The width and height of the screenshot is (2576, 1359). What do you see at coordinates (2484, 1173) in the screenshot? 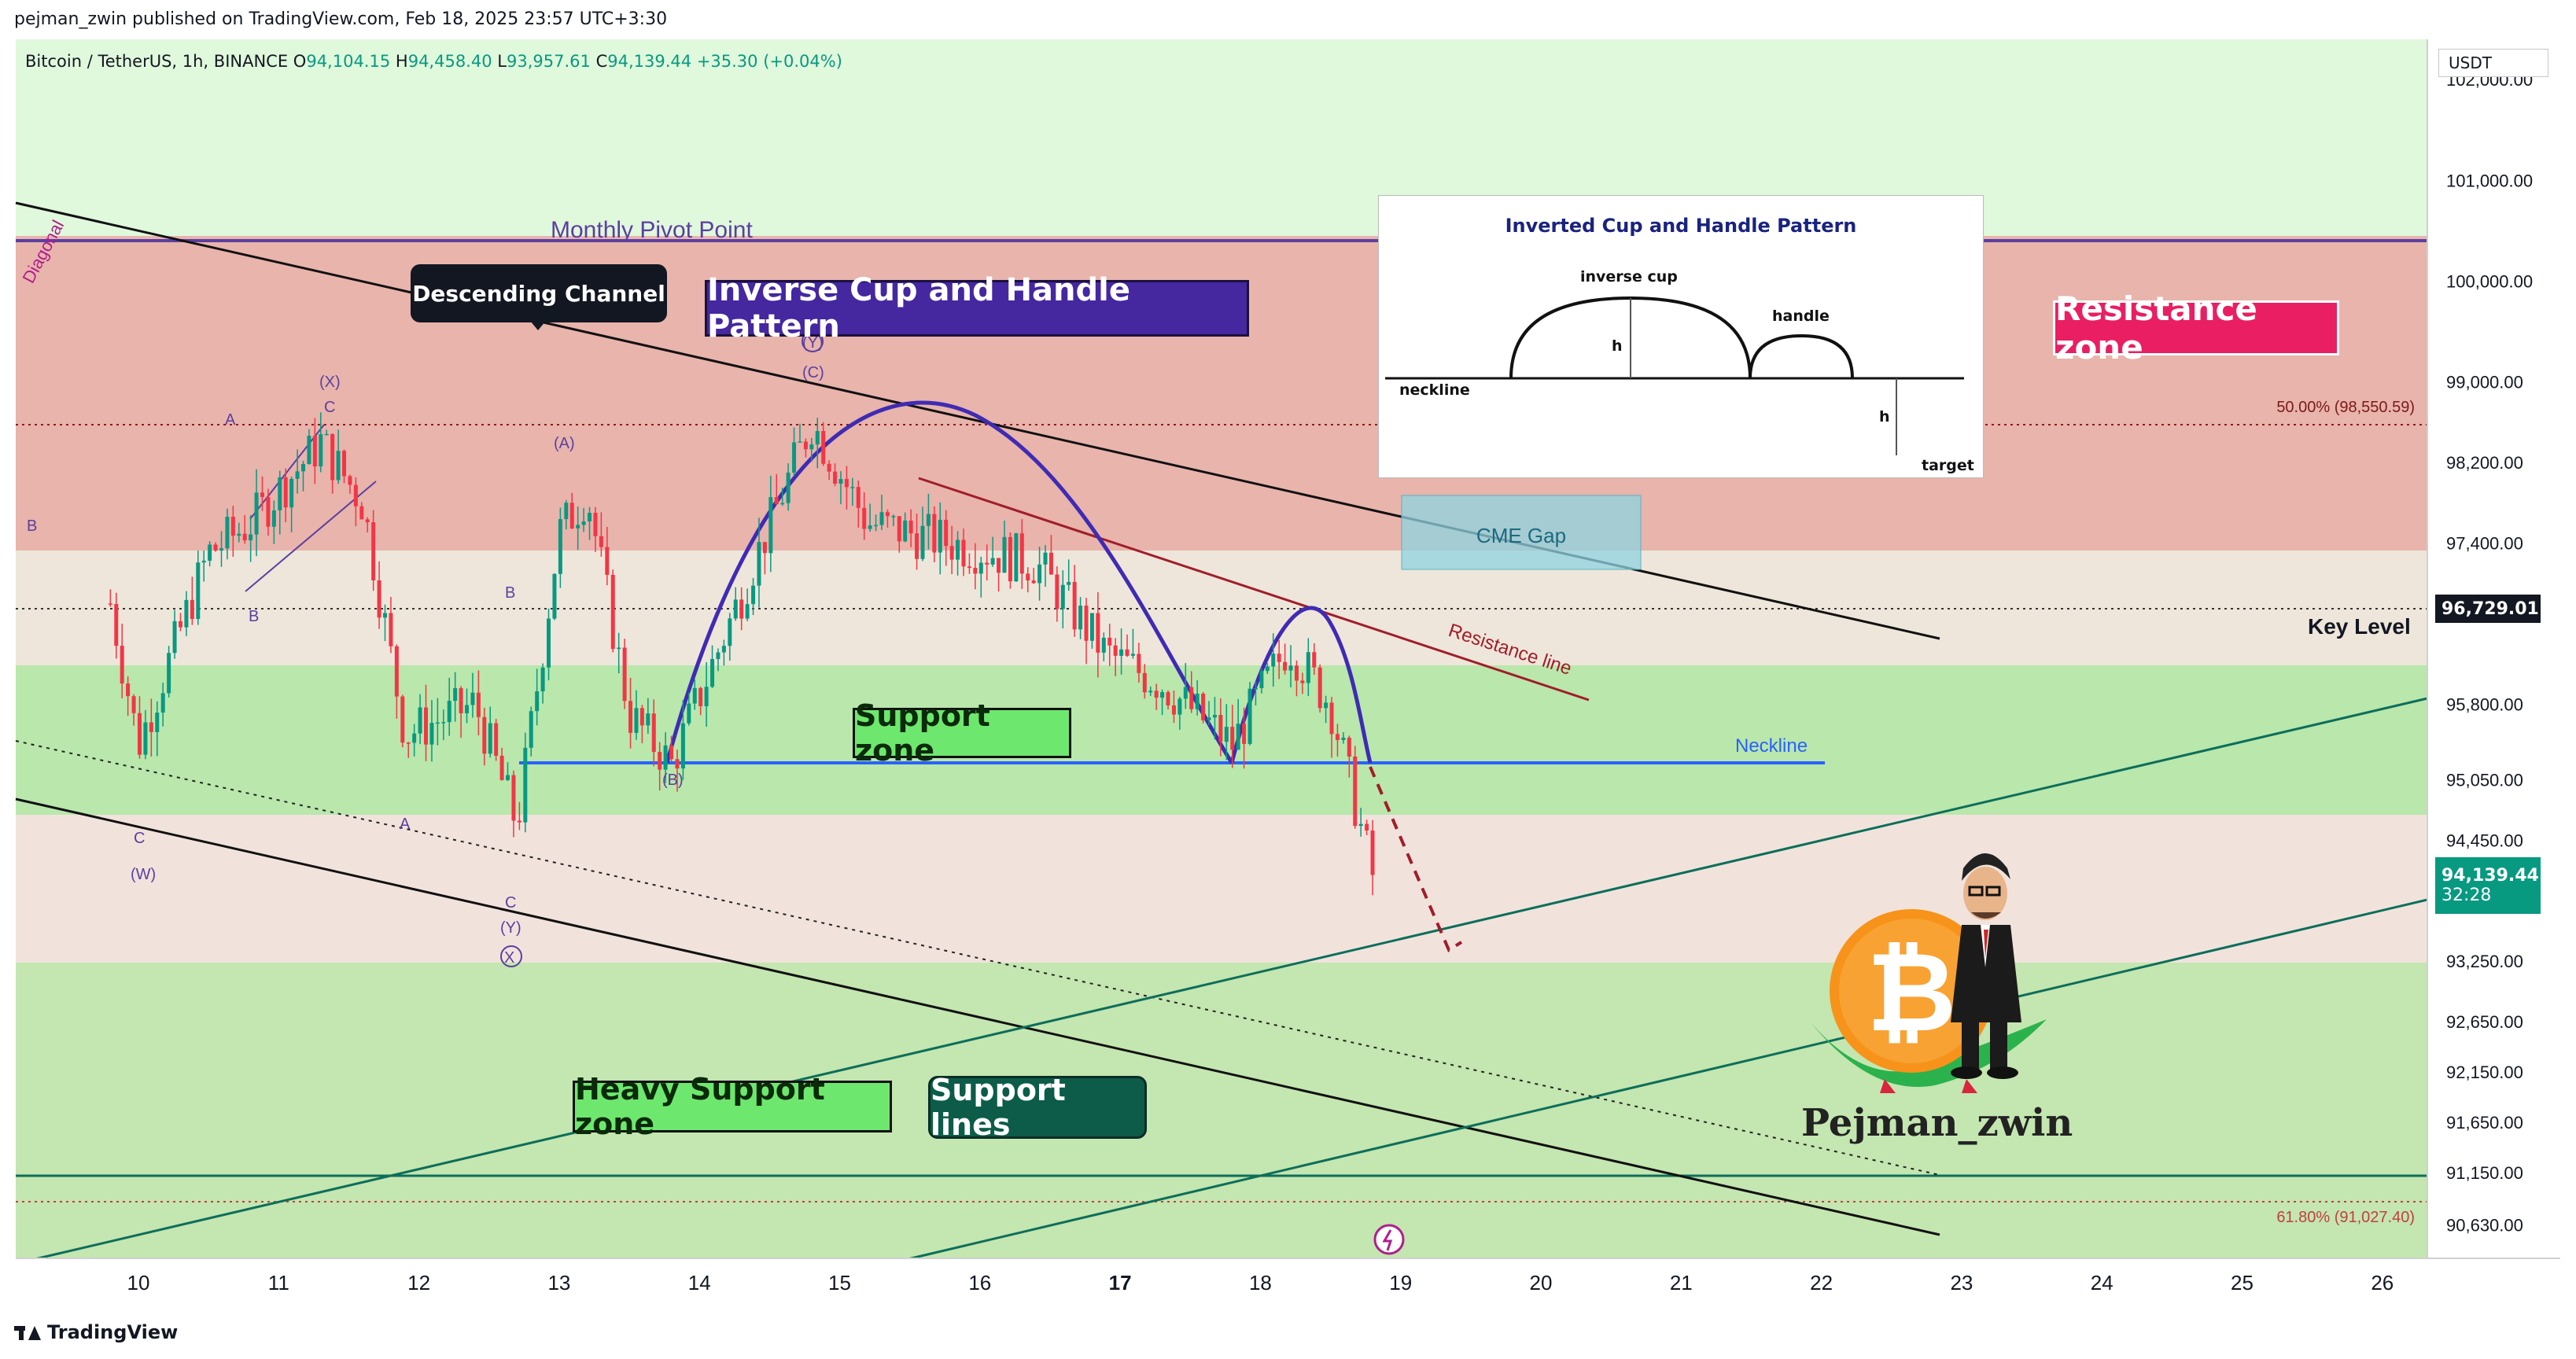
I see `price-tick-label: 91,150.00` at bounding box center [2484, 1173].